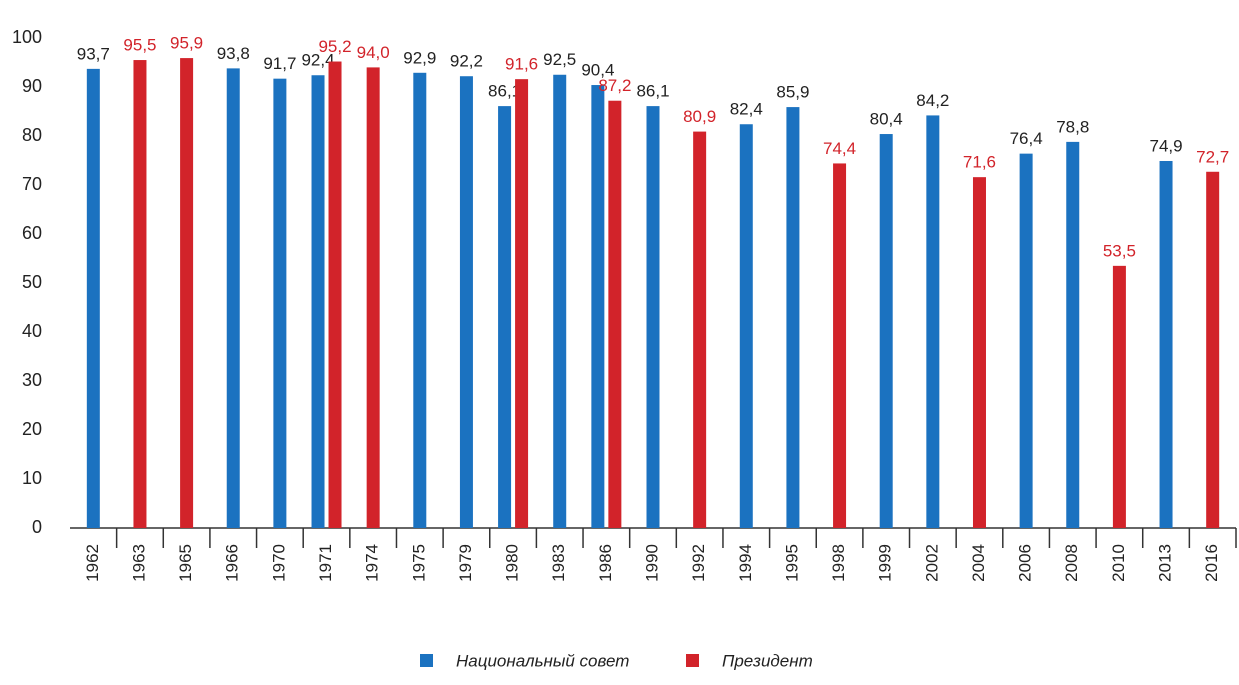 This screenshot has height=685, width=1239. Describe the element at coordinates (27, 37) in the screenshot. I see `y-tick-label: 100` at that location.